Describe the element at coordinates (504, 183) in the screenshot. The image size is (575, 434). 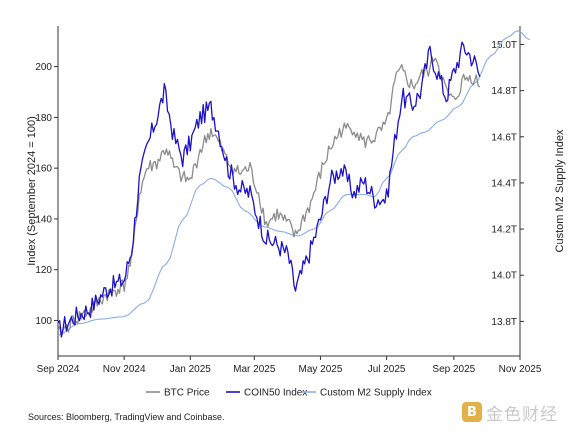
I see `right-tick-label: 14.4T` at that location.